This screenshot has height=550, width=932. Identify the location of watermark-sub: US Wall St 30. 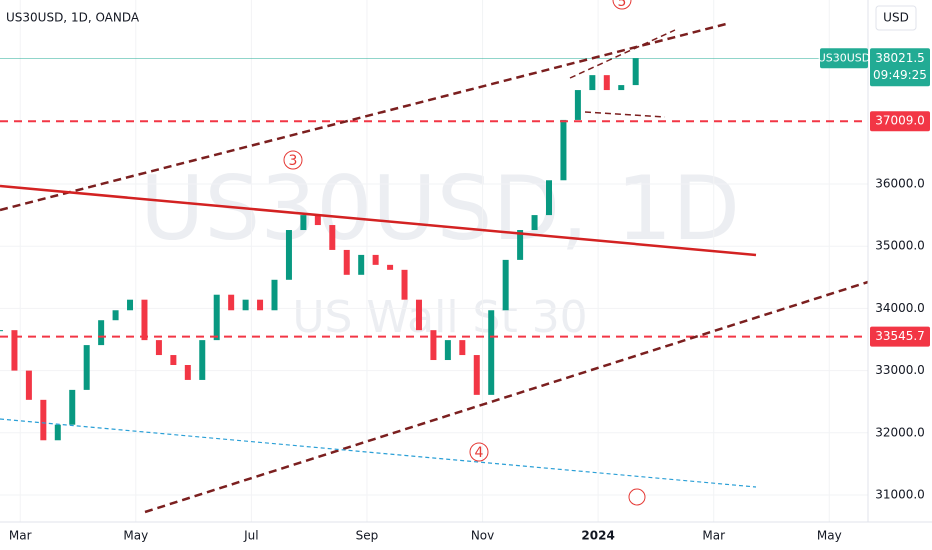
(439, 317).